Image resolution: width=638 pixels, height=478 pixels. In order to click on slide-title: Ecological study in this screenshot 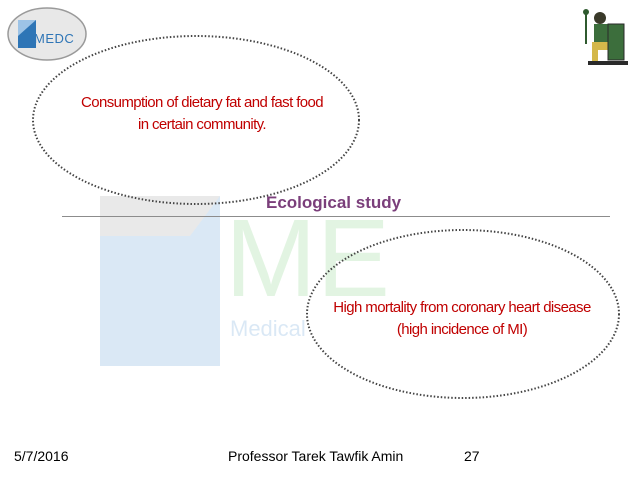, I will do `click(334, 202)`.